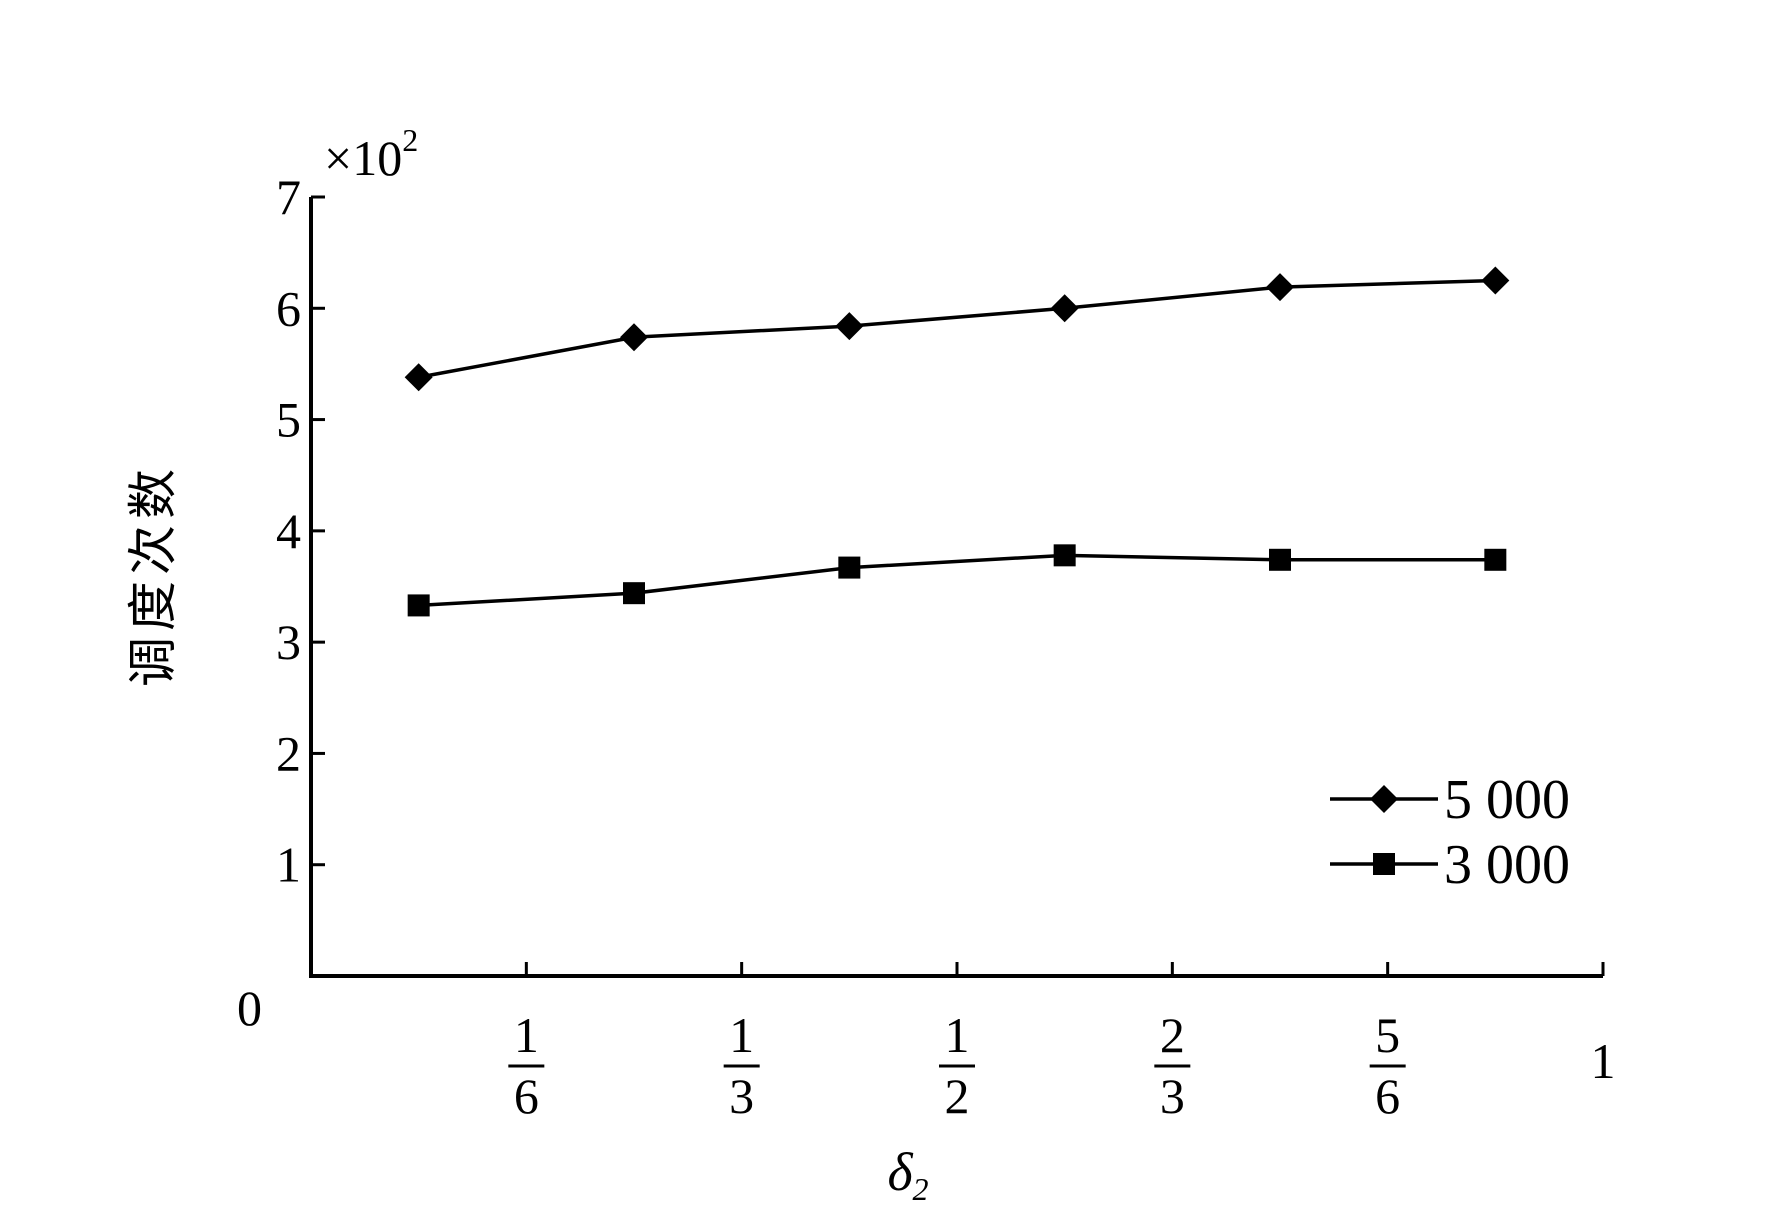 The height and width of the screenshot is (1205, 1792). Describe the element at coordinates (288, 865) in the screenshot. I see `y-tick-label: 1` at that location.